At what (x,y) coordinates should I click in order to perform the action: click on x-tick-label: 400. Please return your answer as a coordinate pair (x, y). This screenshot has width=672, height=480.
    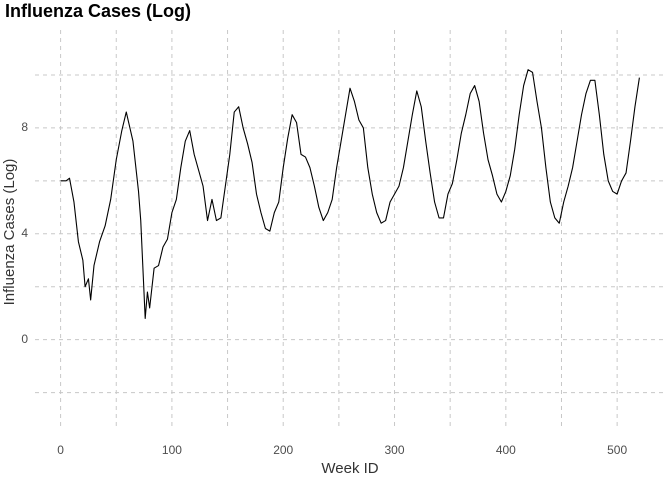
    Looking at the image, I should click on (506, 450).